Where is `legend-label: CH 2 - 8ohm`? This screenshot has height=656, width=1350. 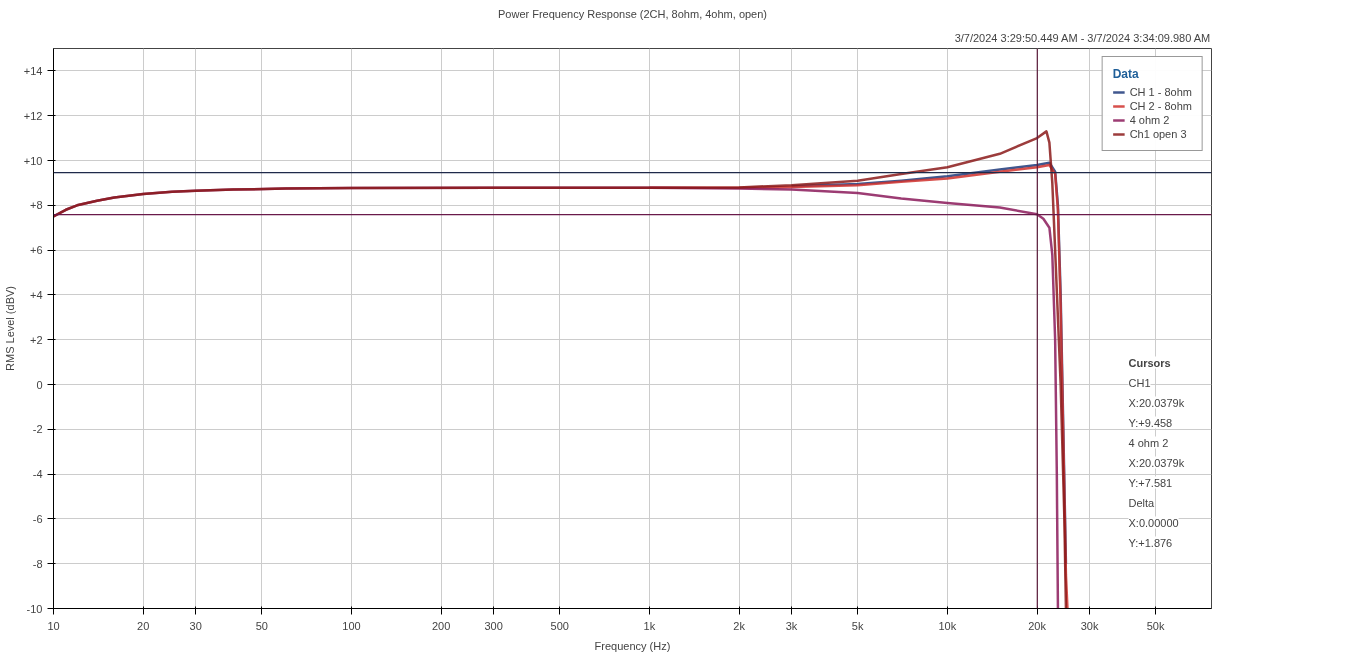 legend-label: CH 2 - 8ohm is located at coordinates (1160, 106).